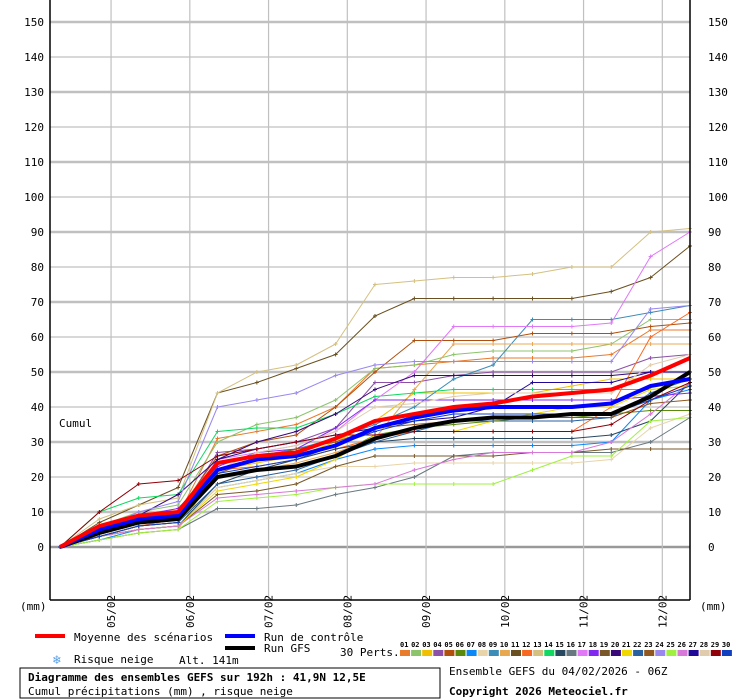 The image size is (740, 700). Describe the element at coordinates (693, 645) in the screenshot. I see `member-legend-label: 27` at that location.